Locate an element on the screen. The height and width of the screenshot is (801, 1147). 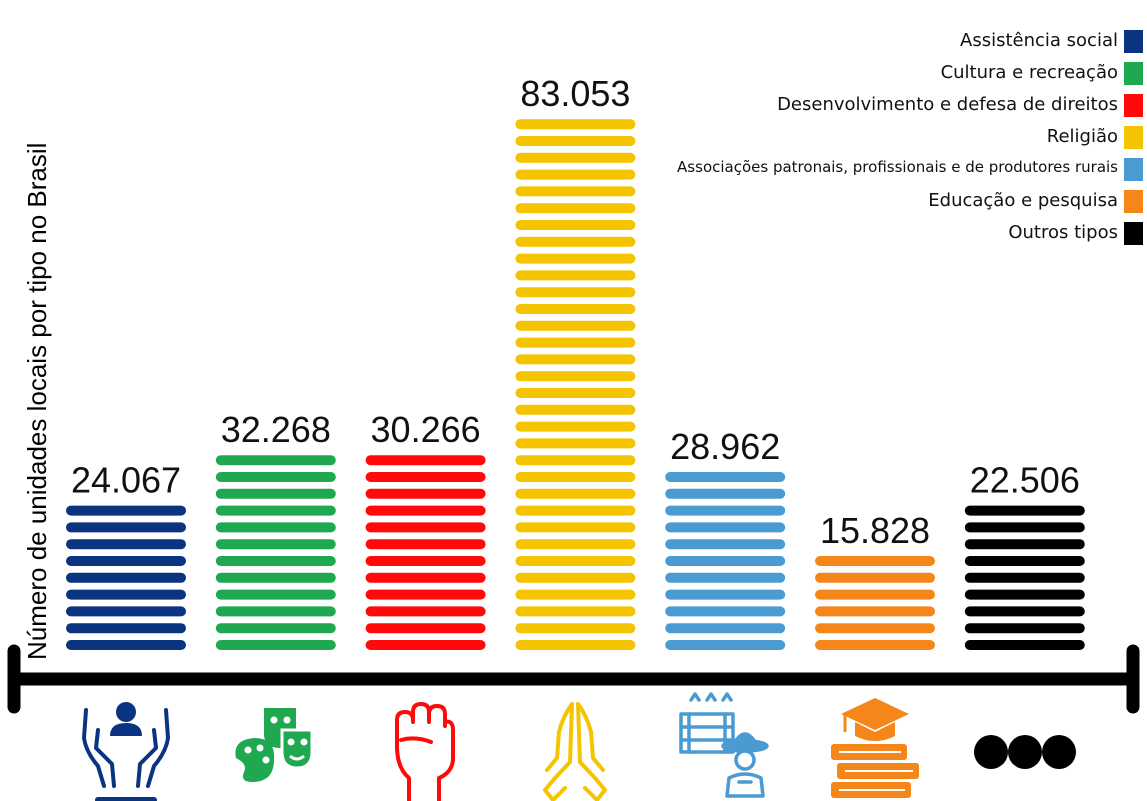
legend-label: Educação e pesquisa is located at coordinates (1023, 200).